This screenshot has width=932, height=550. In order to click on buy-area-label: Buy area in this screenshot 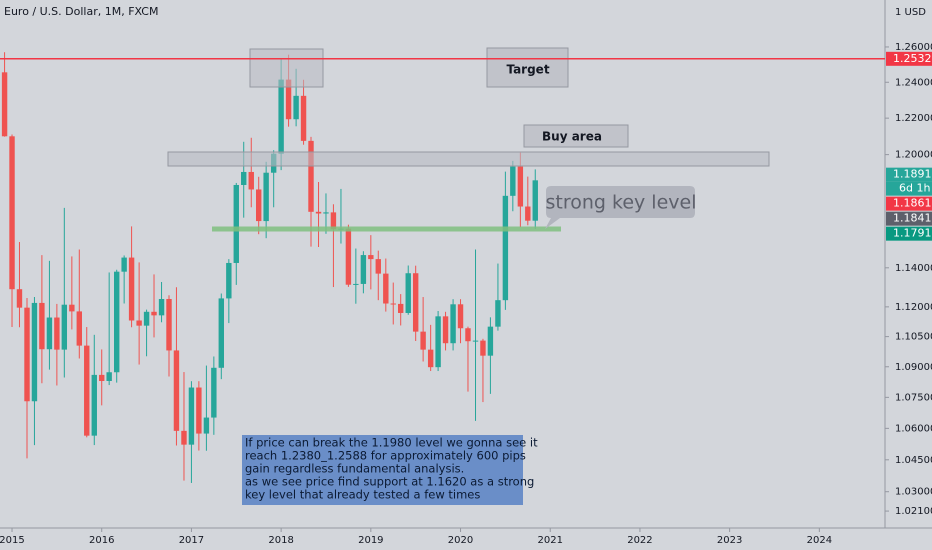, I will do `click(572, 137)`.